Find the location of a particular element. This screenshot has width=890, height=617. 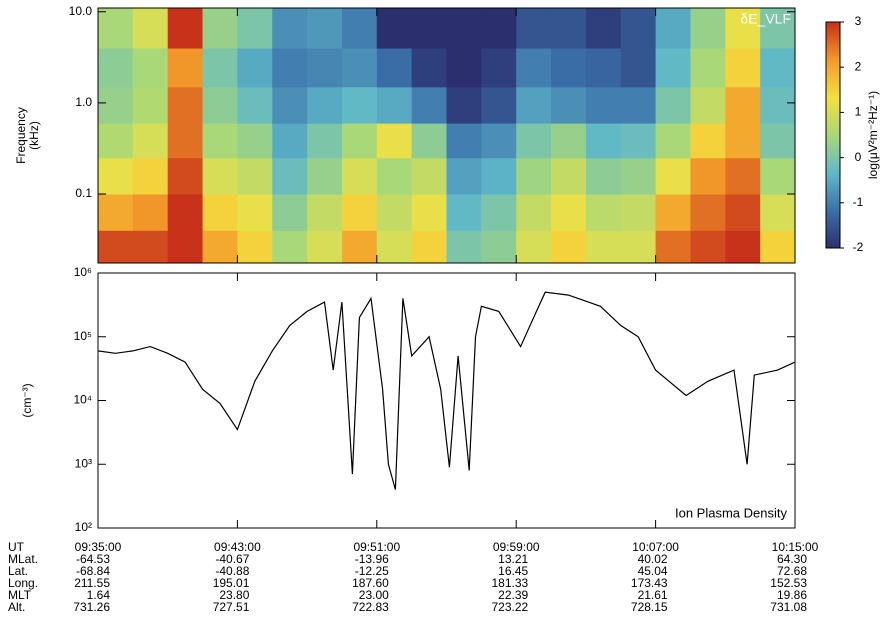

y-axis-label: (cm⁻³) is located at coordinates (27, 400).